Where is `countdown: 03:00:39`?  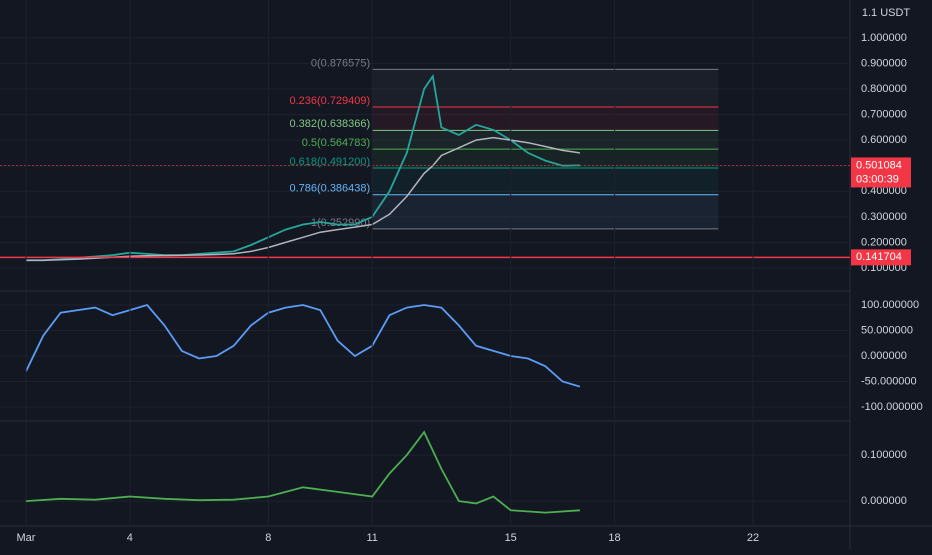
countdown: 03:00:39 is located at coordinates (877, 179).